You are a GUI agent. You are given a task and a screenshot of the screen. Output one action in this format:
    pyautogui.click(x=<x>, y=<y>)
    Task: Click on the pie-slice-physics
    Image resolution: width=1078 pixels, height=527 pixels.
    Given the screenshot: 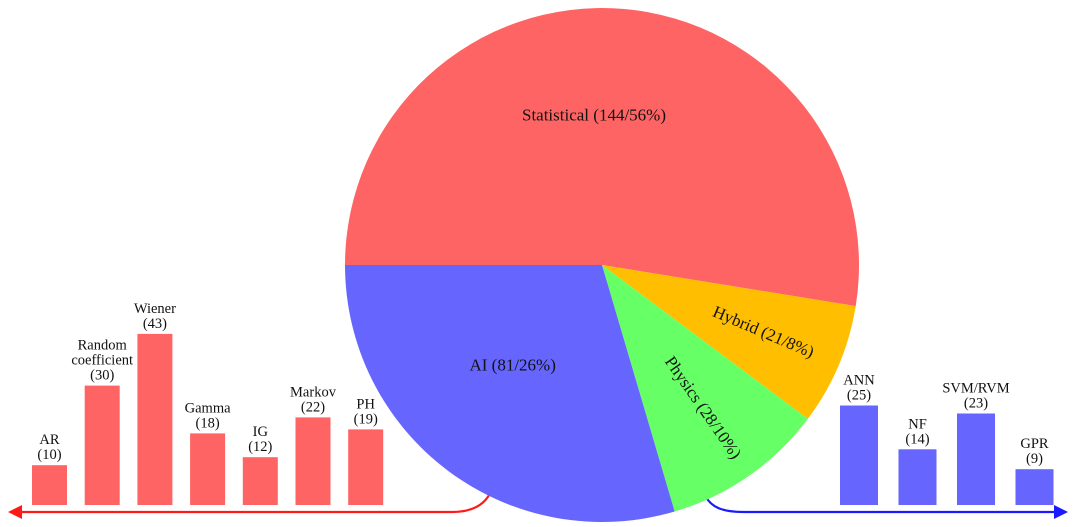 What is the action you would take?
    pyautogui.click(x=705, y=388)
    